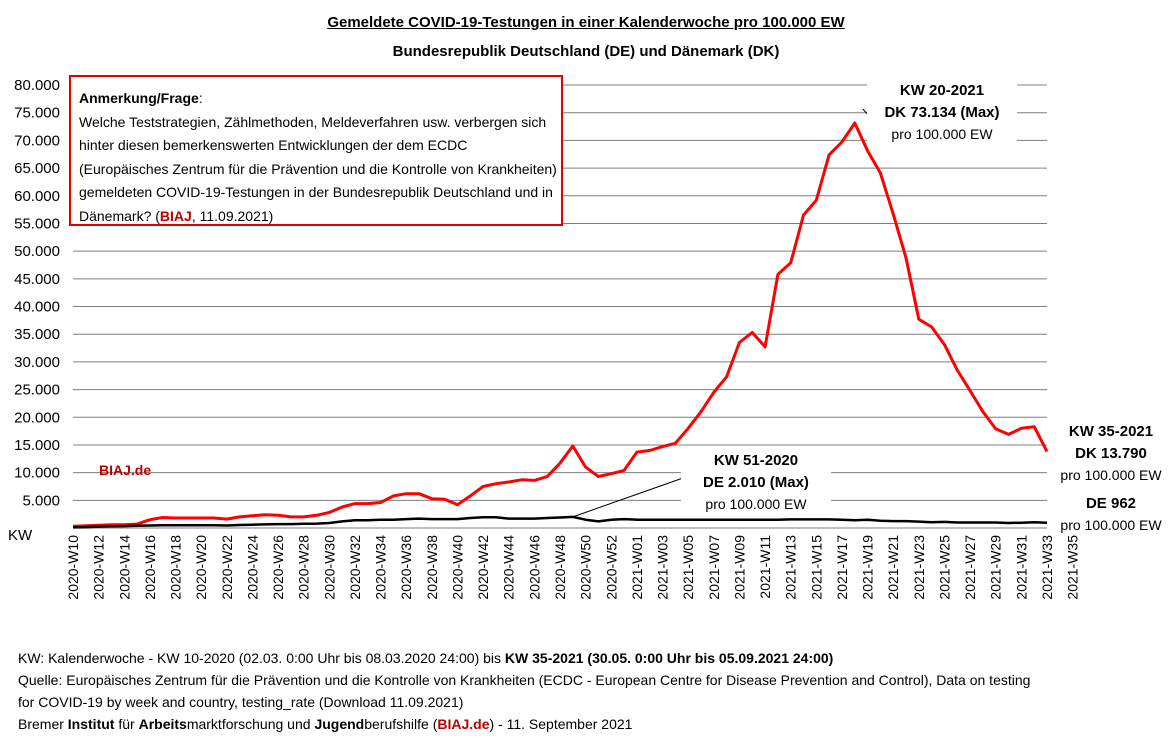 The width and height of the screenshot is (1172, 744). I want to click on annotation-de-max-value: DE 2.010 (Max), so click(756, 482).